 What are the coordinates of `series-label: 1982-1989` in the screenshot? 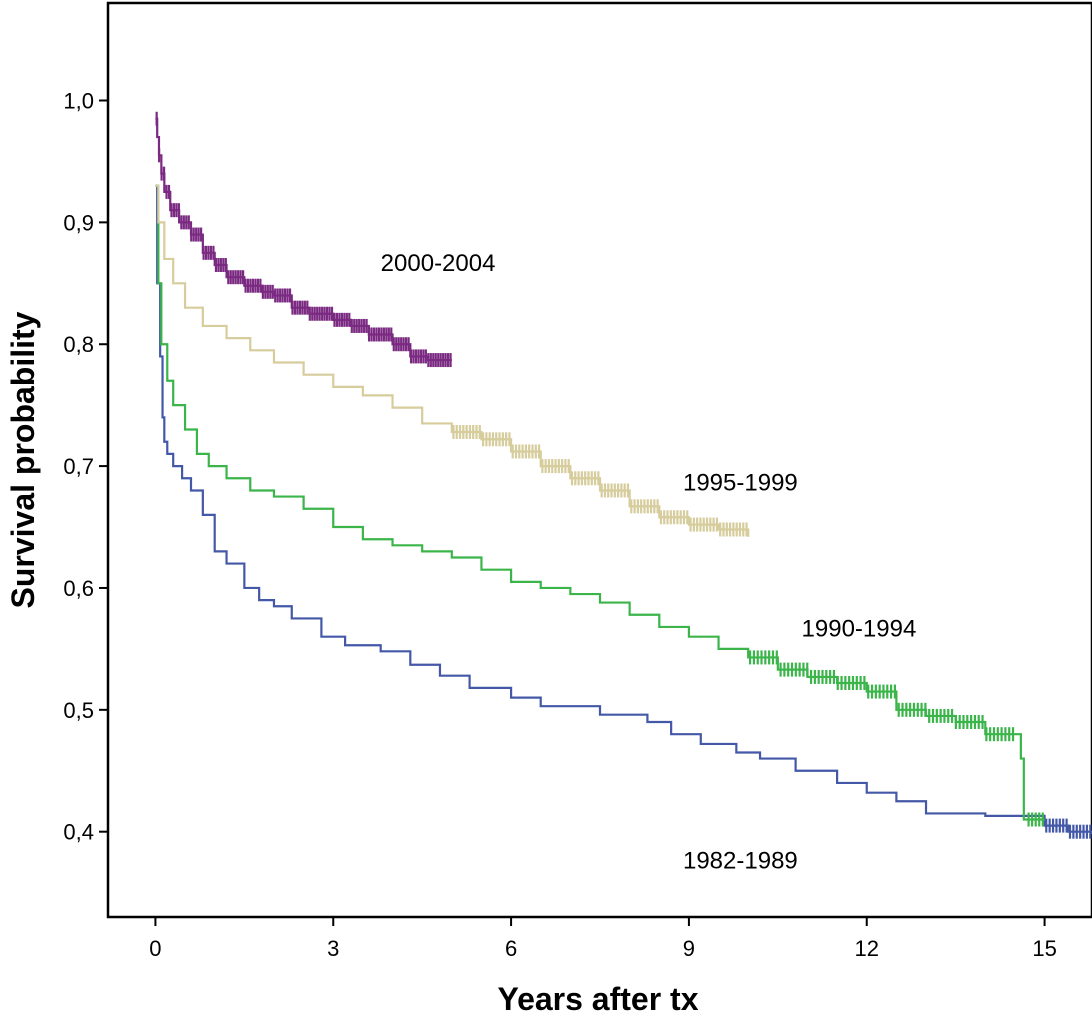 It's located at (740, 860).